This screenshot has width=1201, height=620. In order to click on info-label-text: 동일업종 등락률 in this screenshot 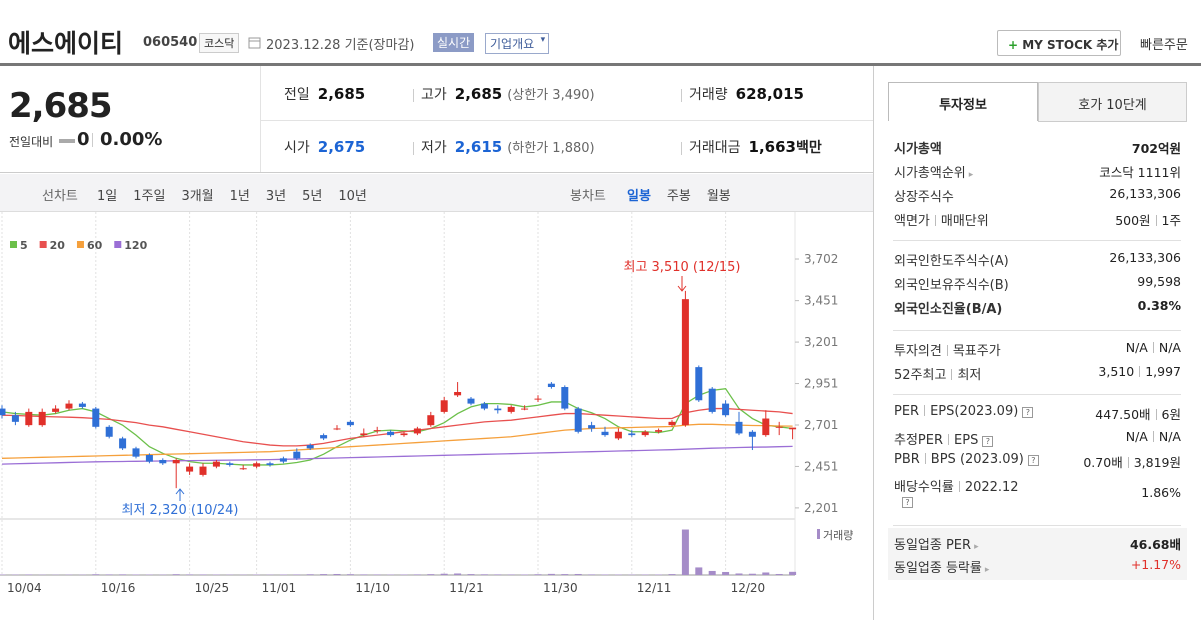, I will do `click(938, 568)`.